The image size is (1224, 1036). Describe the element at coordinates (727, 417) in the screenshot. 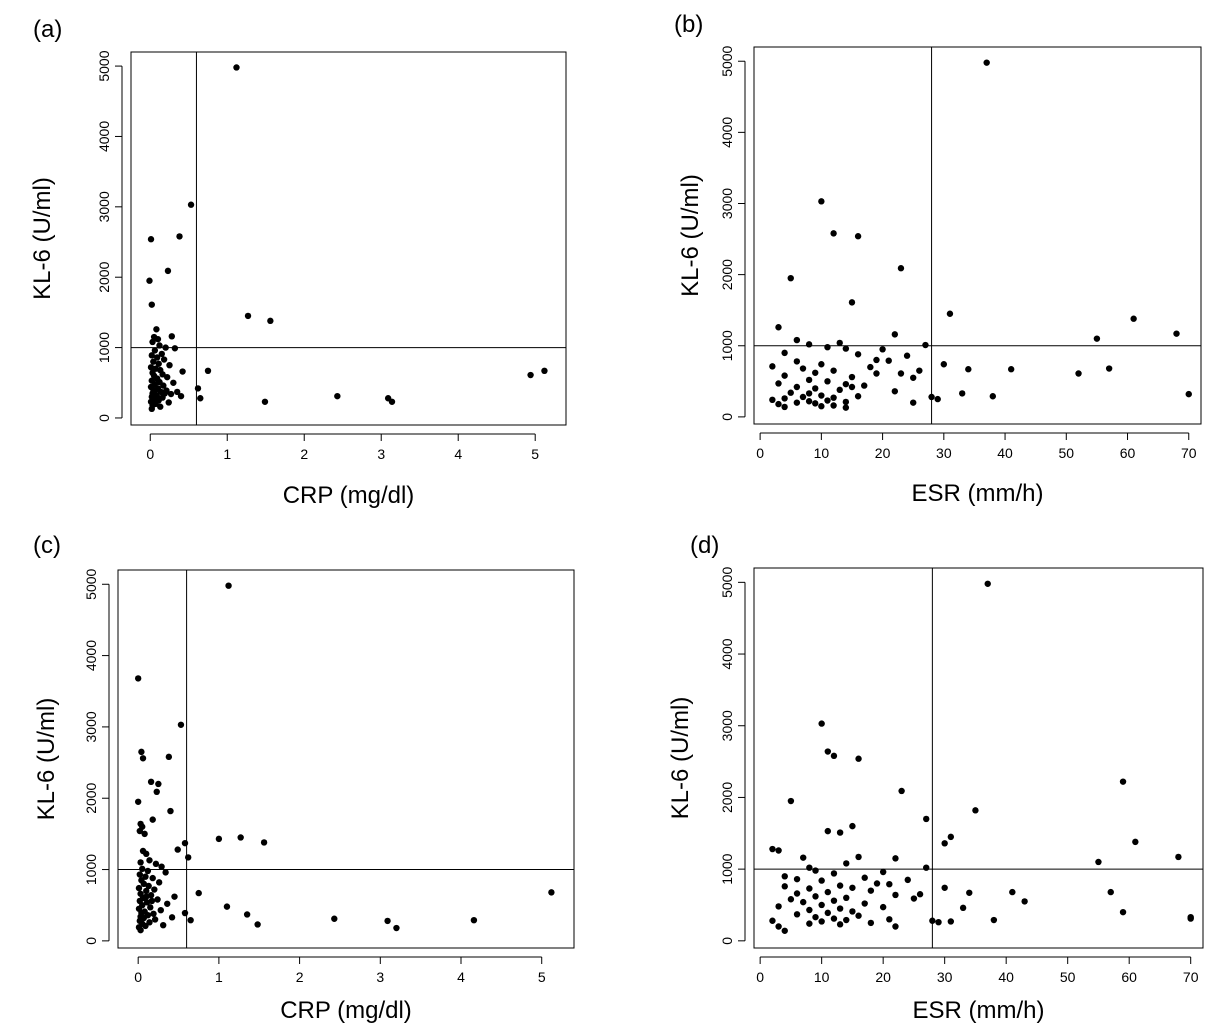

I see `panel-b-y-tick-label: 0` at that location.